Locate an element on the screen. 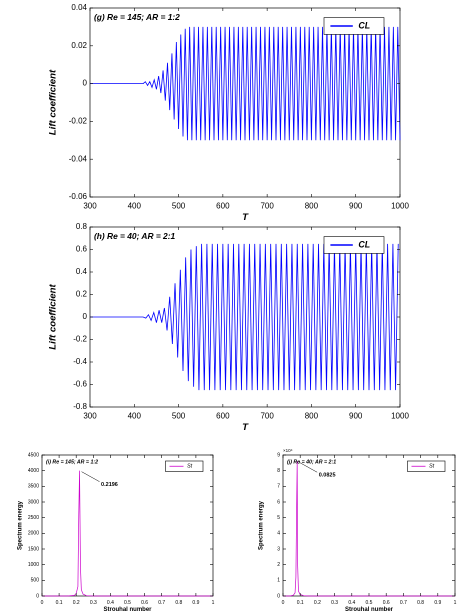 The height and width of the screenshot is (615, 474). y-tick-label: 2000 is located at coordinates (33, 534).